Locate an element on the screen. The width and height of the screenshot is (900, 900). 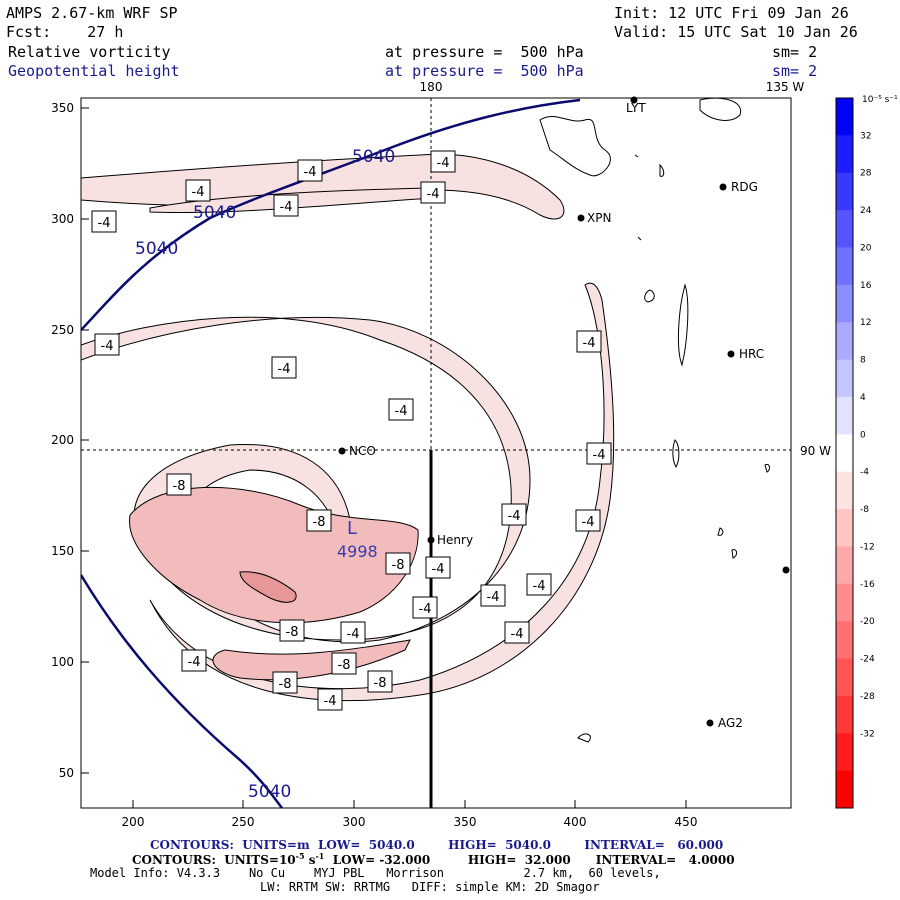
colorbar-label: -32 is located at coordinates (867, 734).